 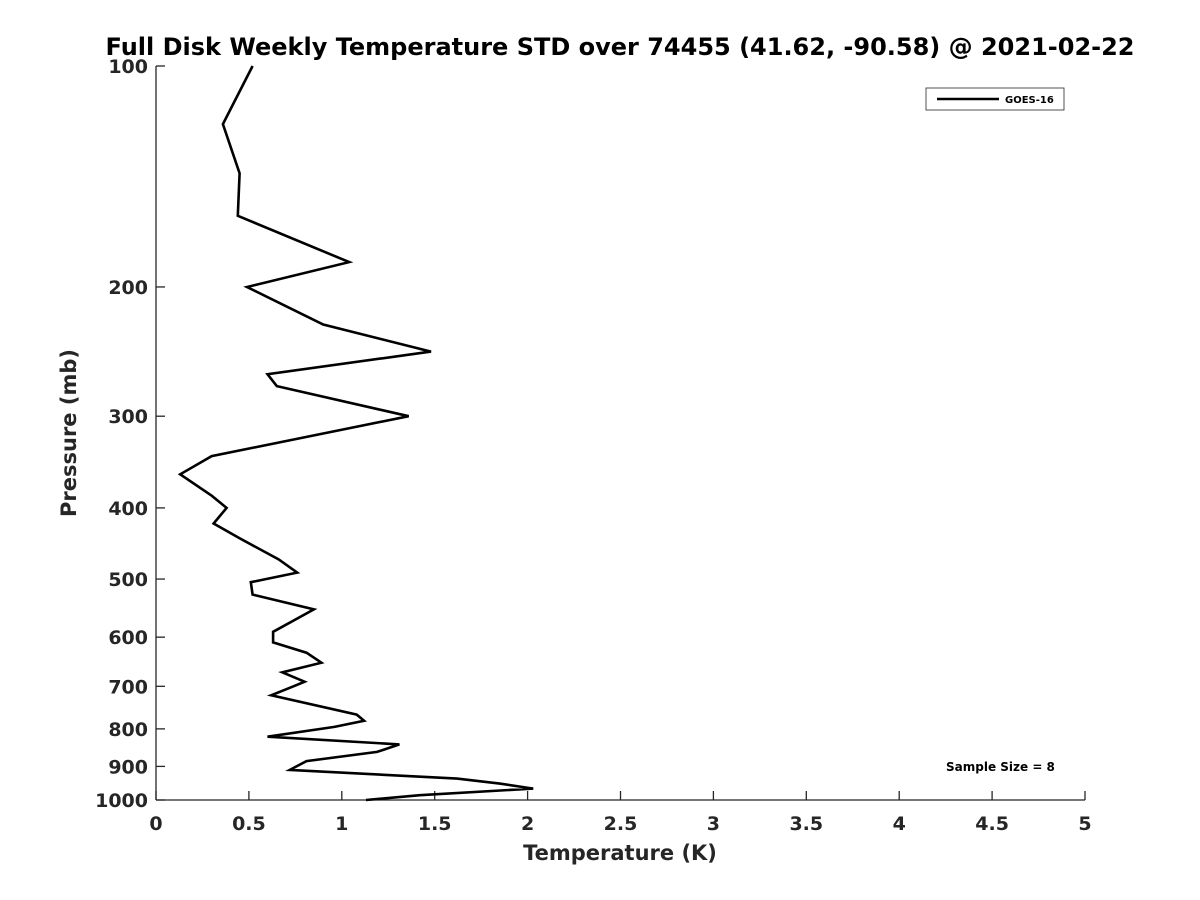 I want to click on x-tick-label: 1, so click(x=341, y=824).